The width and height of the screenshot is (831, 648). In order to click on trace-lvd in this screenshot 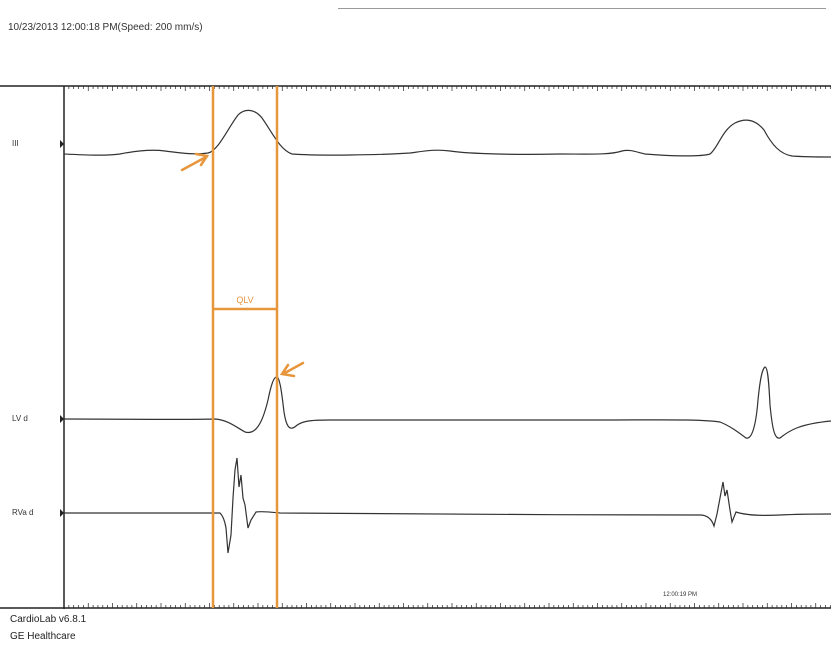, I will do `click(447, 402)`.